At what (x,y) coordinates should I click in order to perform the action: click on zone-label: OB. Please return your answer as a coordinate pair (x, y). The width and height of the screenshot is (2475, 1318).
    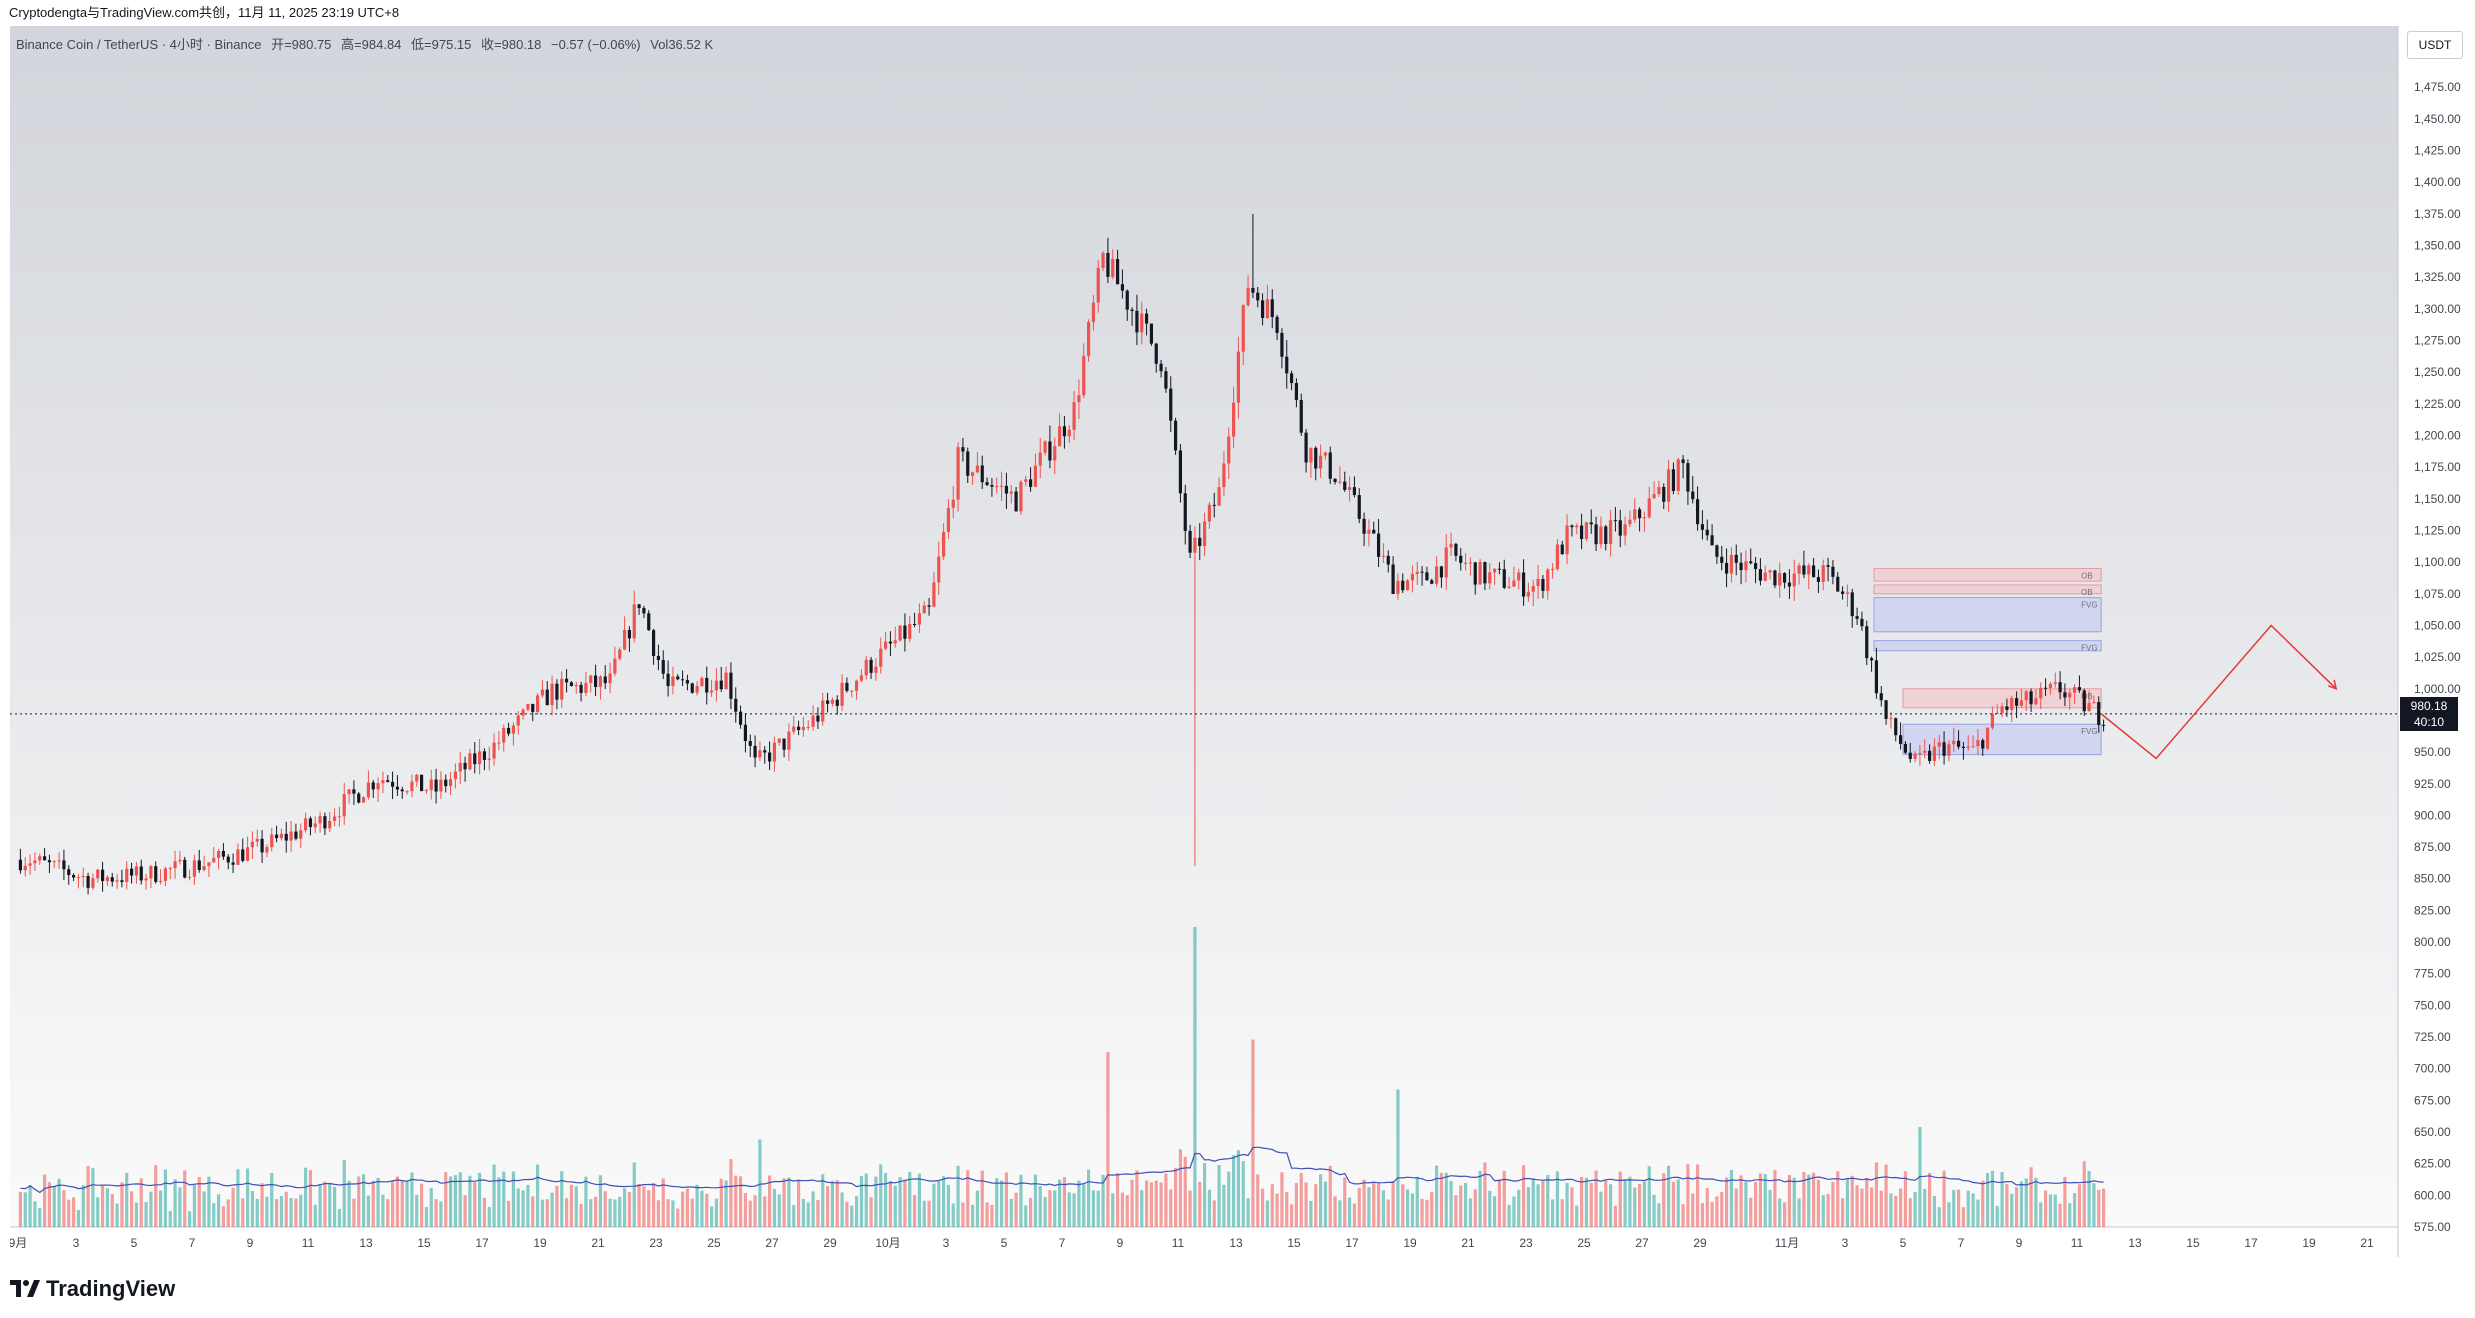
    Looking at the image, I should click on (2087, 696).